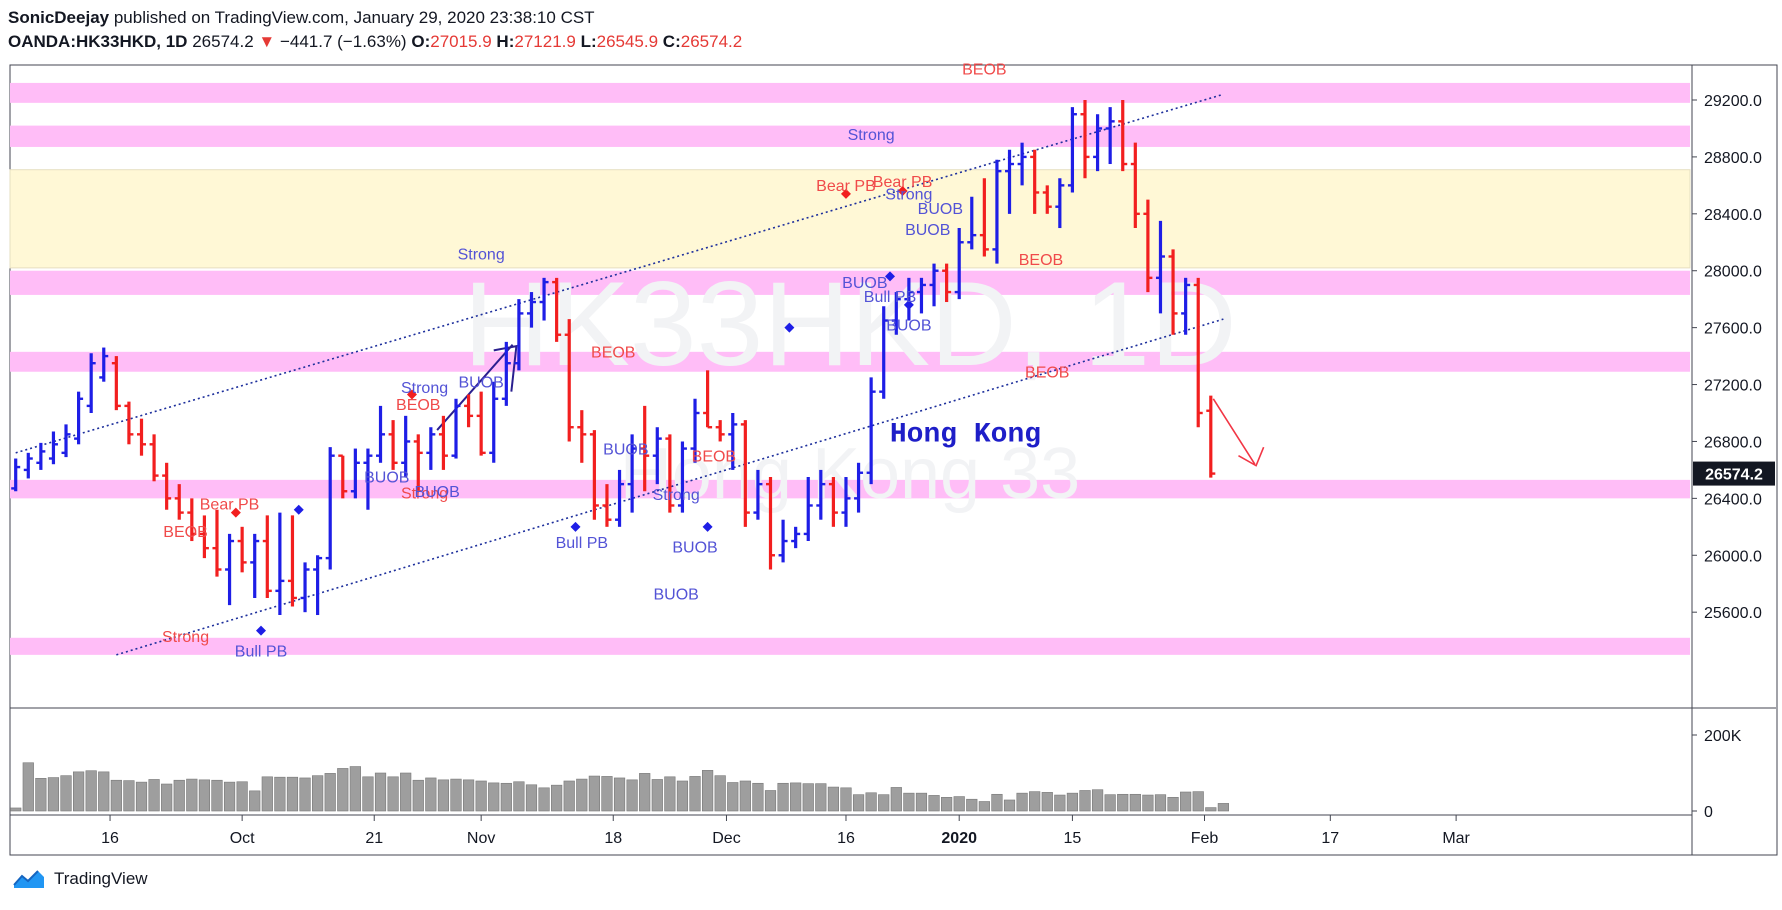  What do you see at coordinates (850, 324) in the screenshot?
I see `watermark-symbol: HK33HKD, 1D` at bounding box center [850, 324].